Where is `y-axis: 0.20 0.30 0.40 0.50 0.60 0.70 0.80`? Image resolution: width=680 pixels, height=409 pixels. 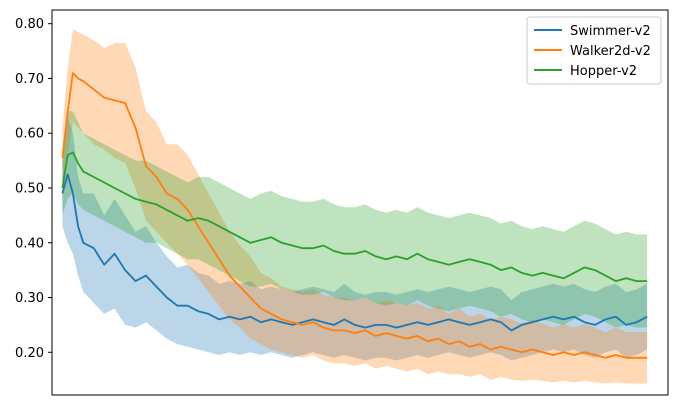 y-axis: 0.20 0.30 0.40 0.50 0.60 0.70 0.80 is located at coordinates (33, 189).